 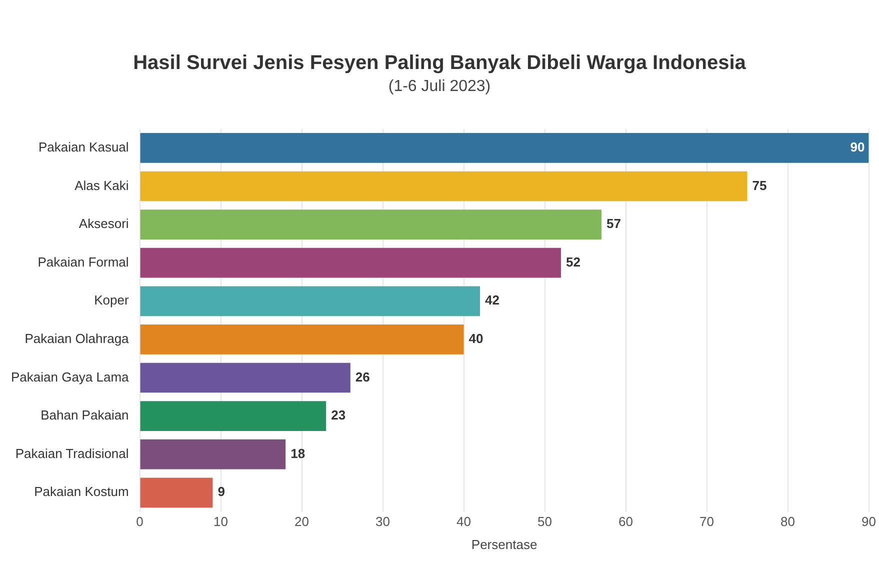 What do you see at coordinates (221, 522) in the screenshot?
I see `x-tick-label: 10` at bounding box center [221, 522].